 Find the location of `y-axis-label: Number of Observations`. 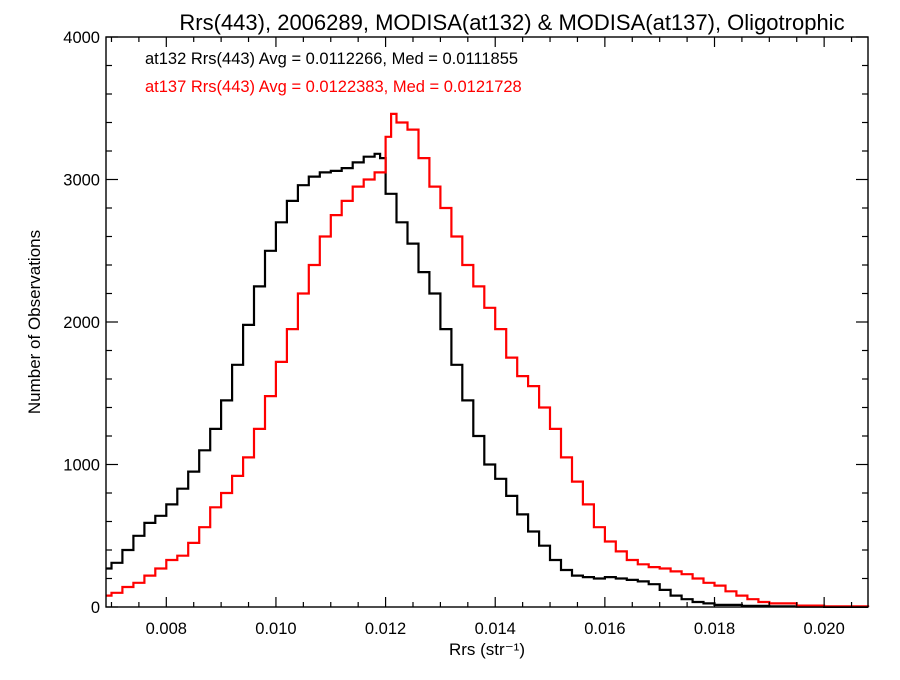

y-axis-label: Number of Observations is located at coordinates (34, 322).